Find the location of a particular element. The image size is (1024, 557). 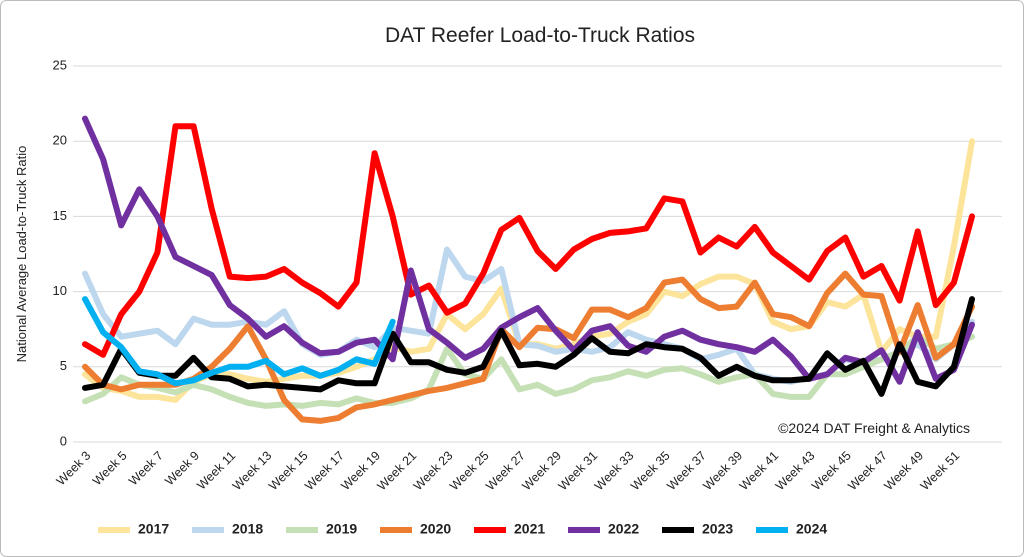

y-tick-label: 20 is located at coordinates (60, 140).